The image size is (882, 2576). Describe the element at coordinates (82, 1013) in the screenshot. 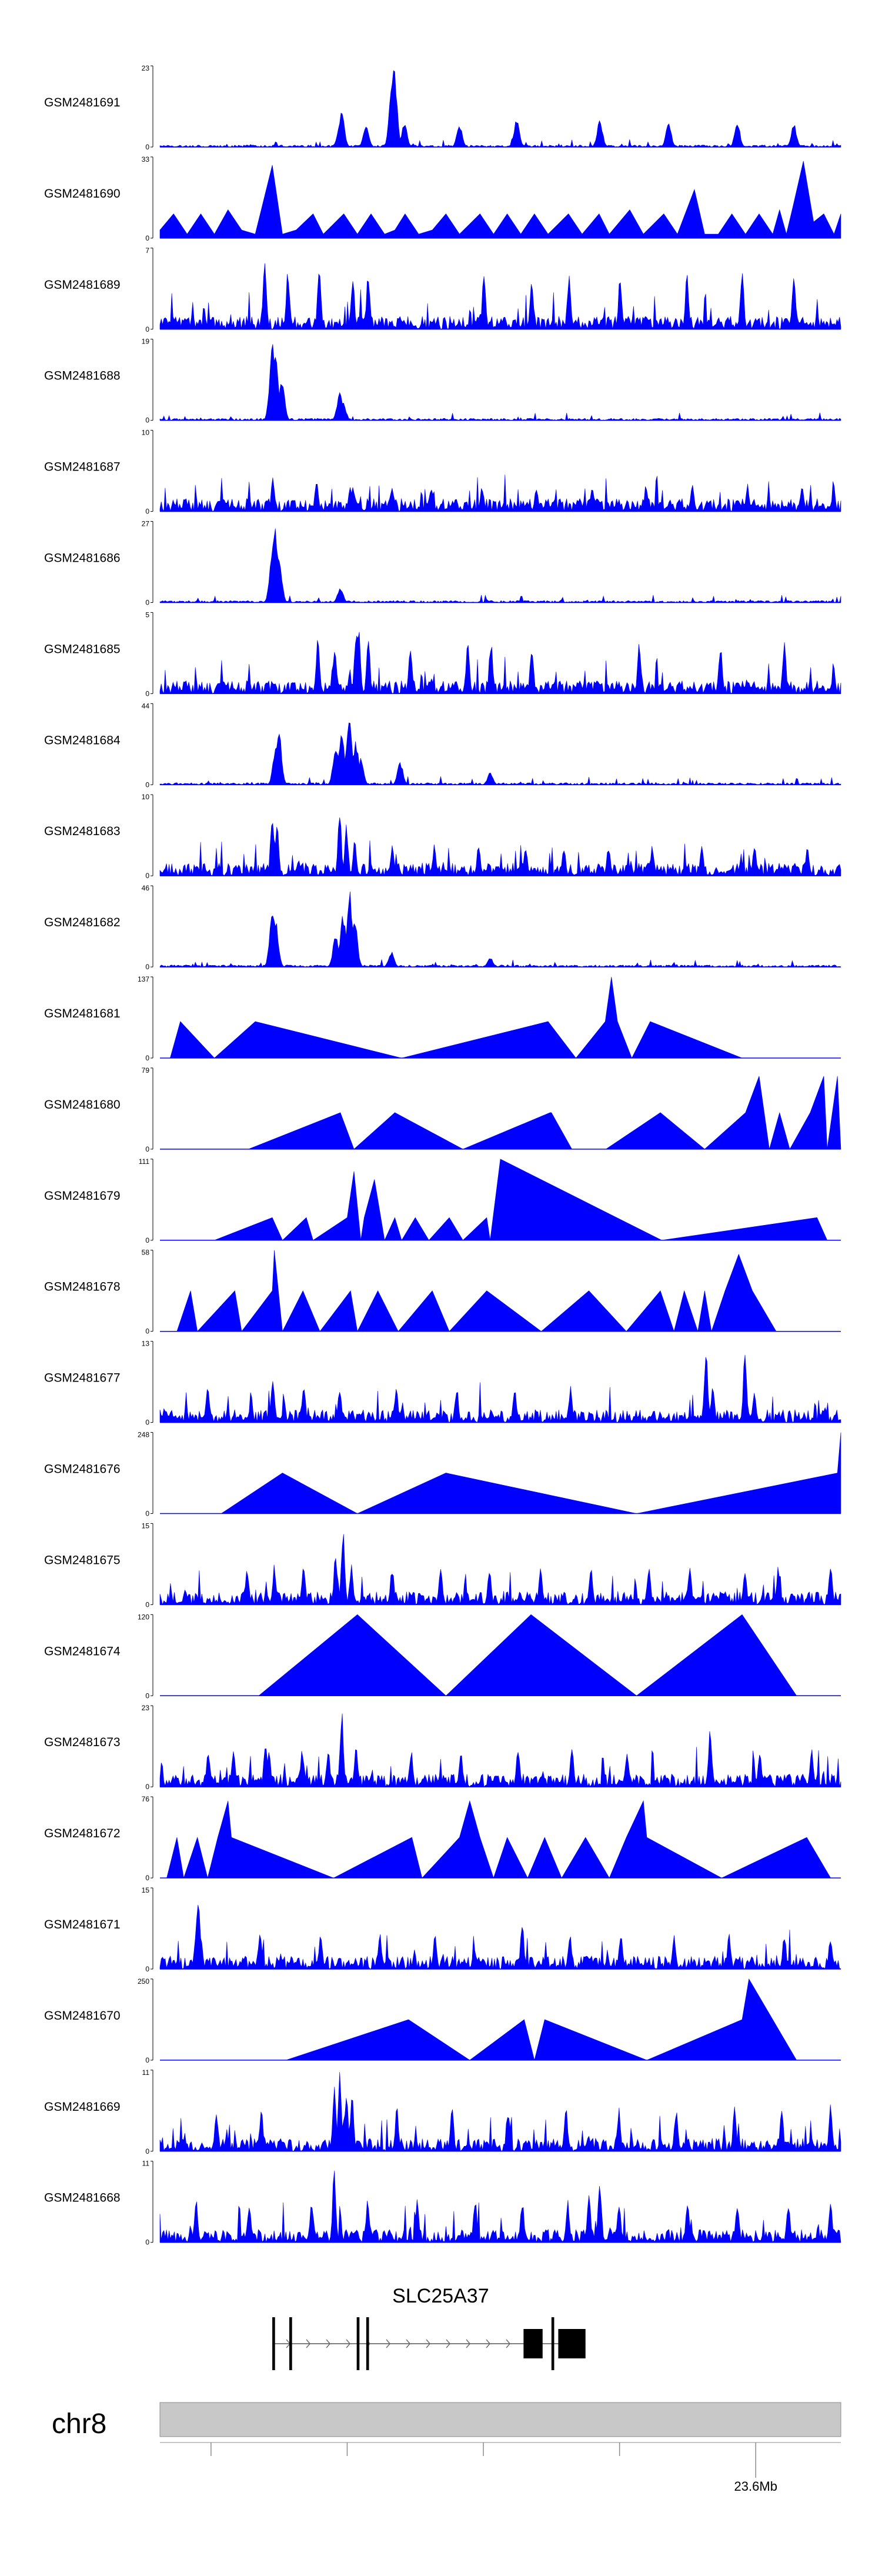

I see `track-label: GSM2481681` at that location.